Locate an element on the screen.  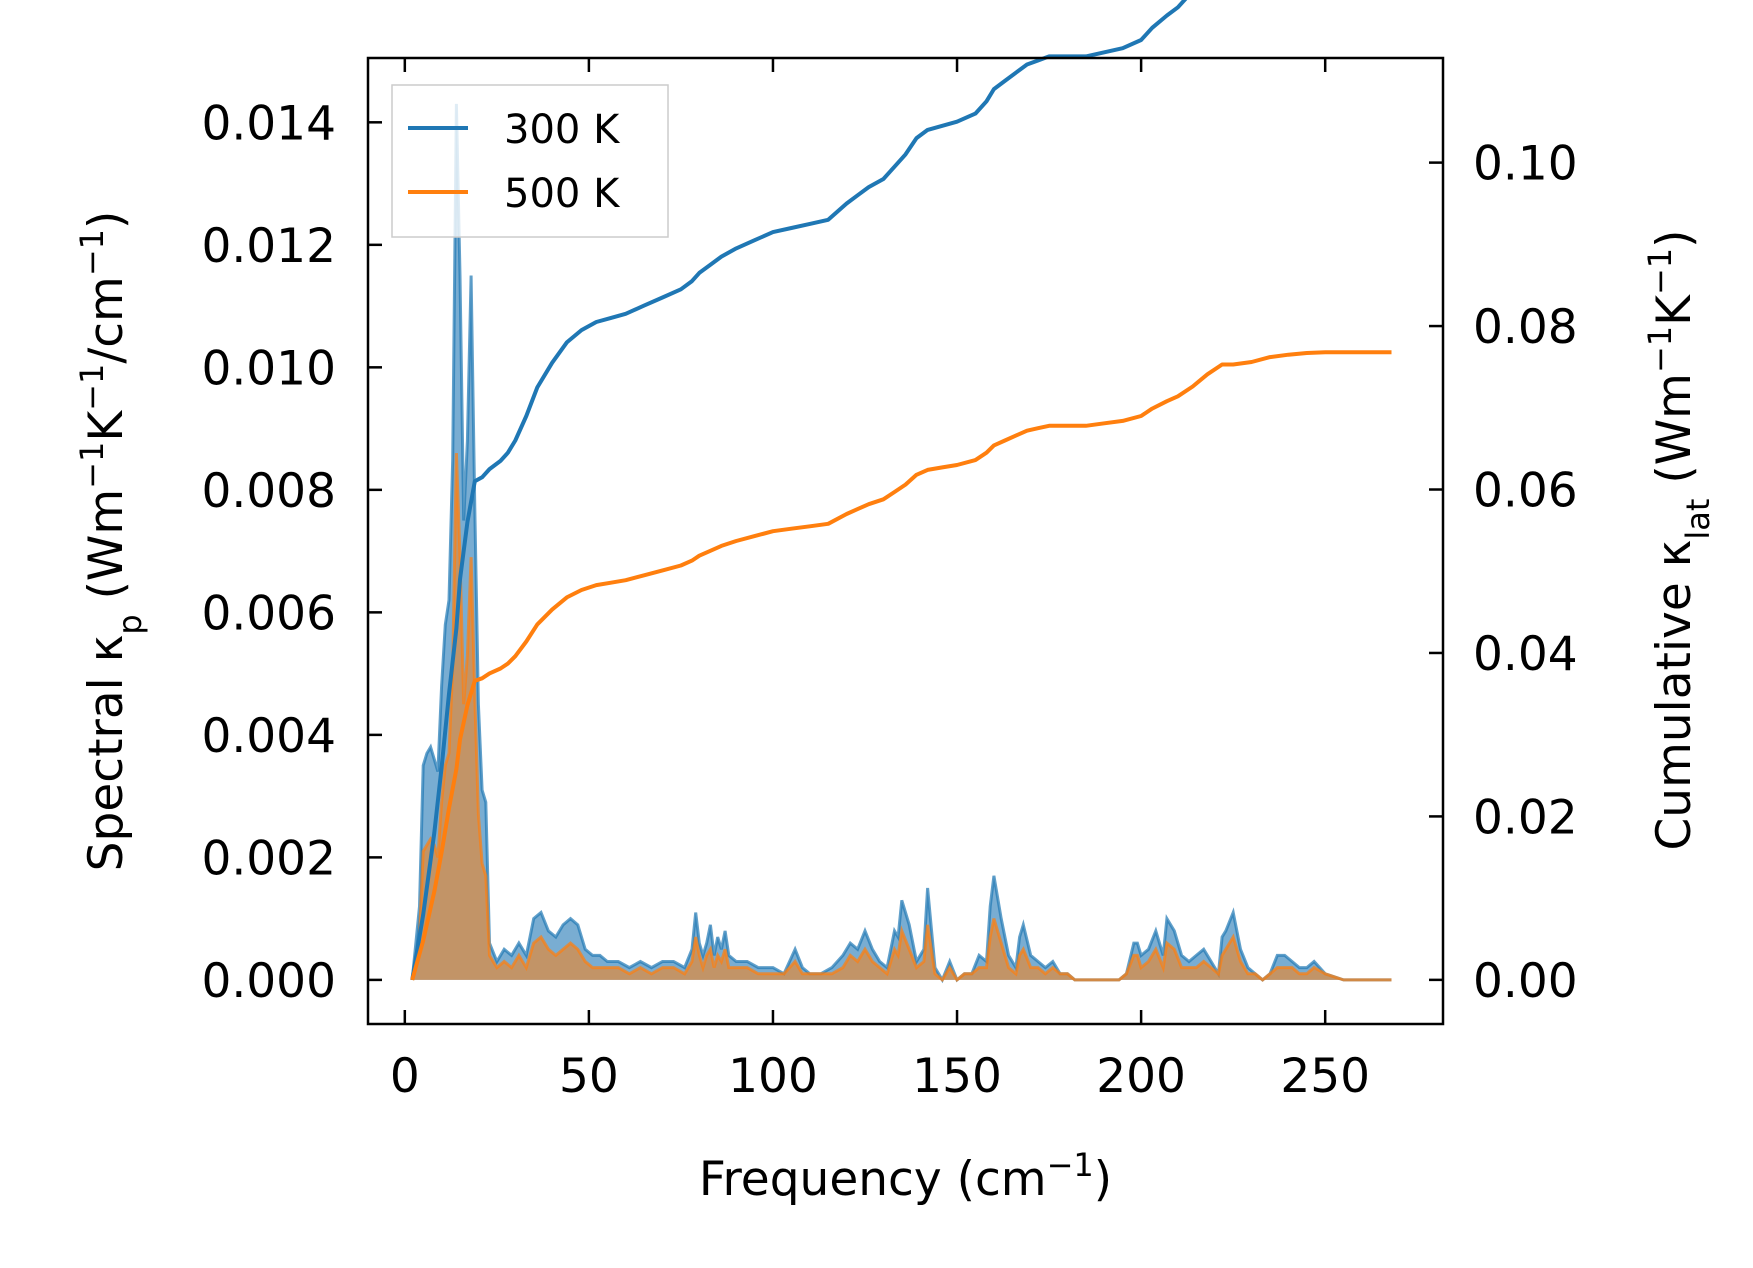
left-y-tick-label: 0.010 is located at coordinates (268, 368).